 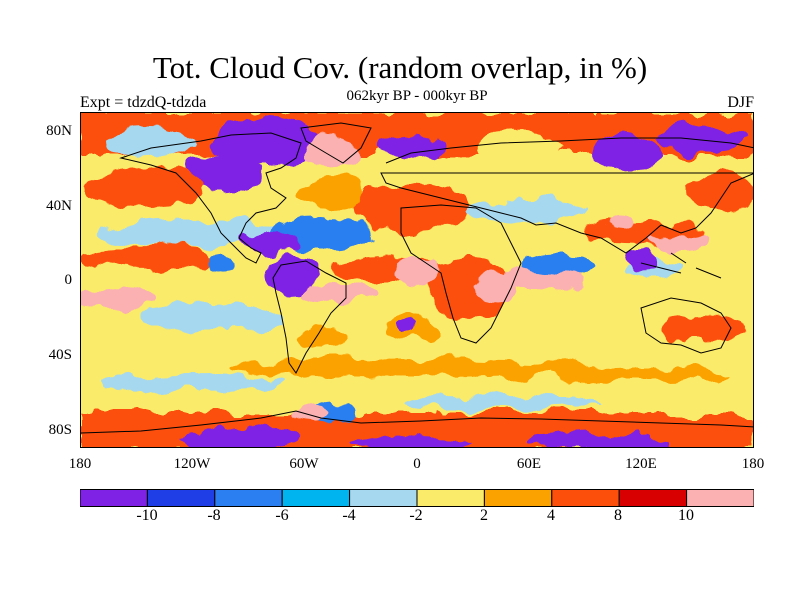 What do you see at coordinates (331, 153) in the screenshot?
I see `patch-greenland` at bounding box center [331, 153].